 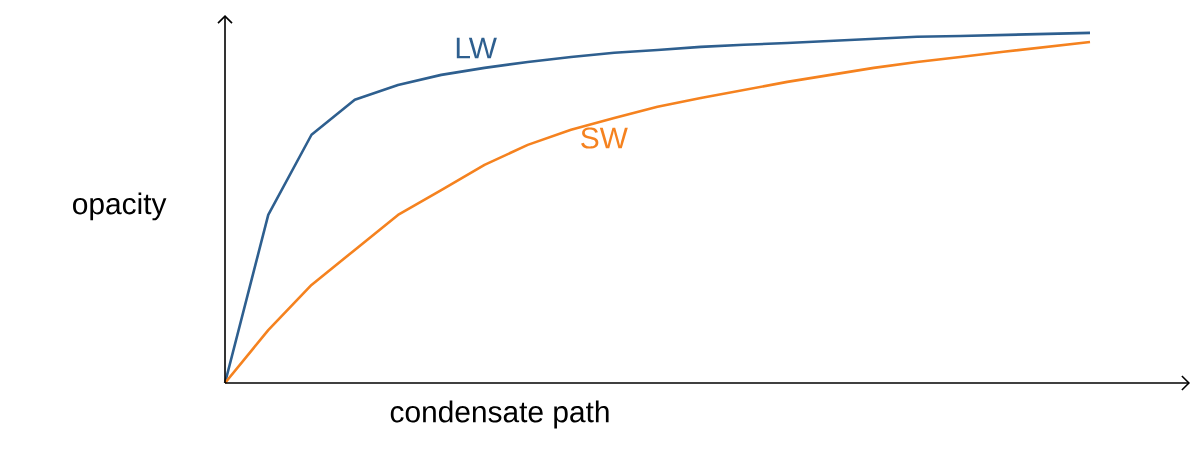 What do you see at coordinates (499, 414) in the screenshot?
I see `x-axis-title: condensate path` at bounding box center [499, 414].